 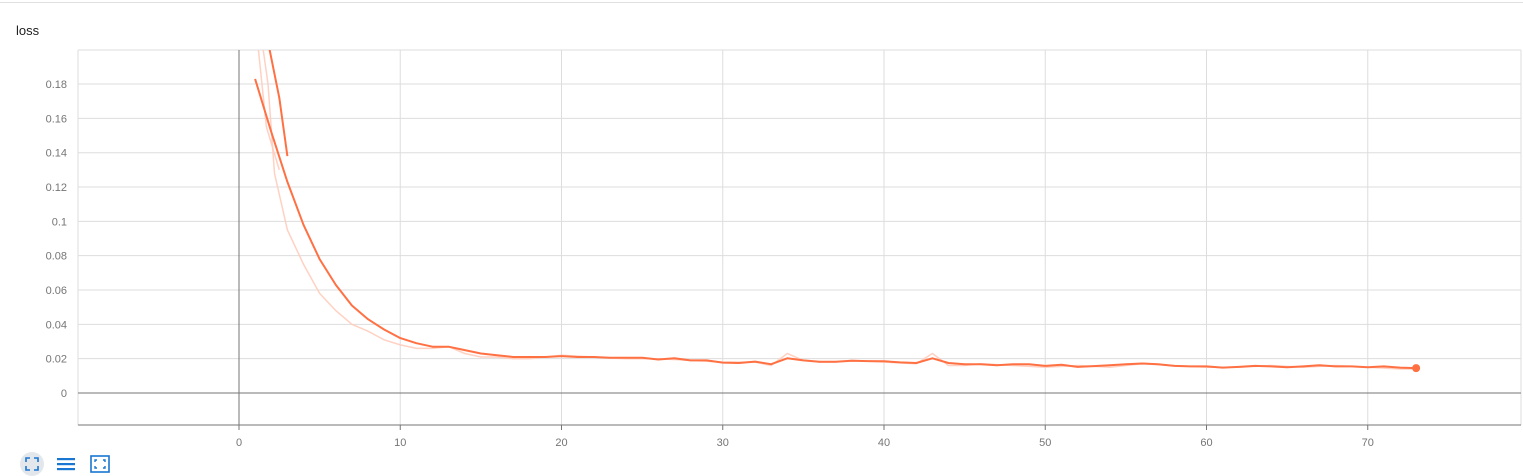 What do you see at coordinates (56, 85) in the screenshot?
I see `y-tick-label: 0.18` at bounding box center [56, 85].